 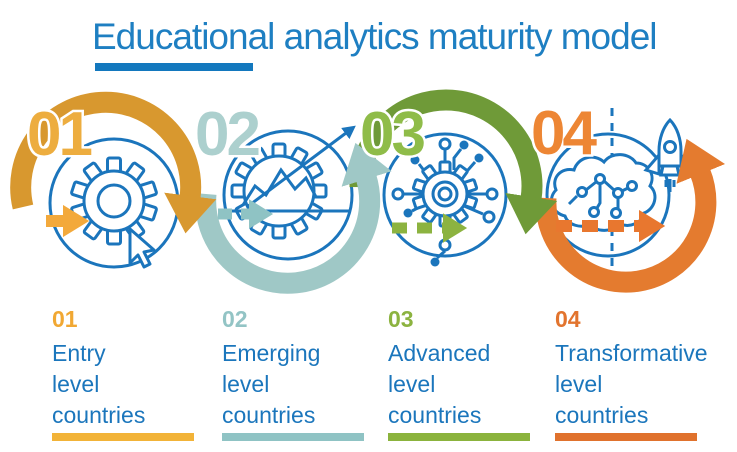 I want to click on network-nodes, so click(x=445, y=202).